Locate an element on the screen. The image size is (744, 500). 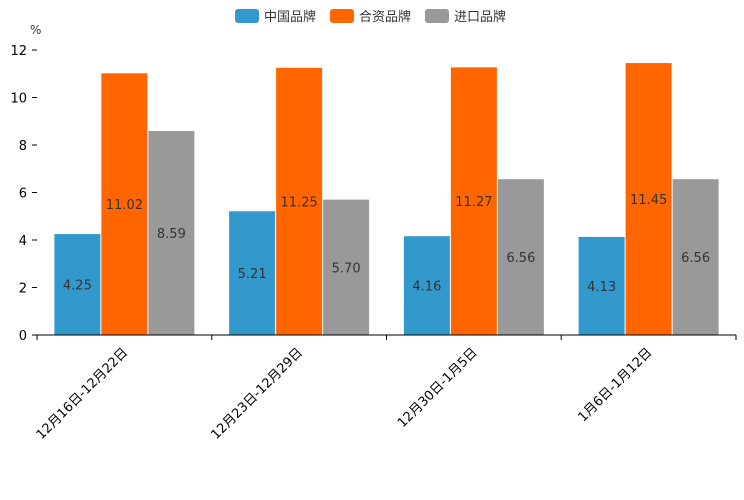
data-label: 11.27 is located at coordinates (473, 202).